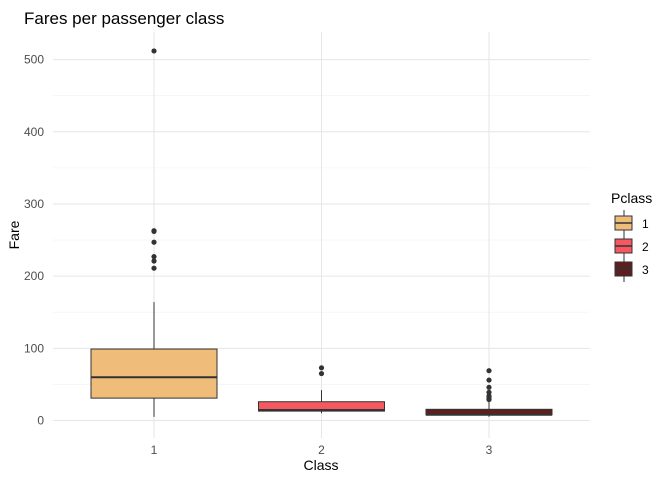 The image size is (672, 480). I want to click on legend: Pclass 1 2 3, so click(631, 236).